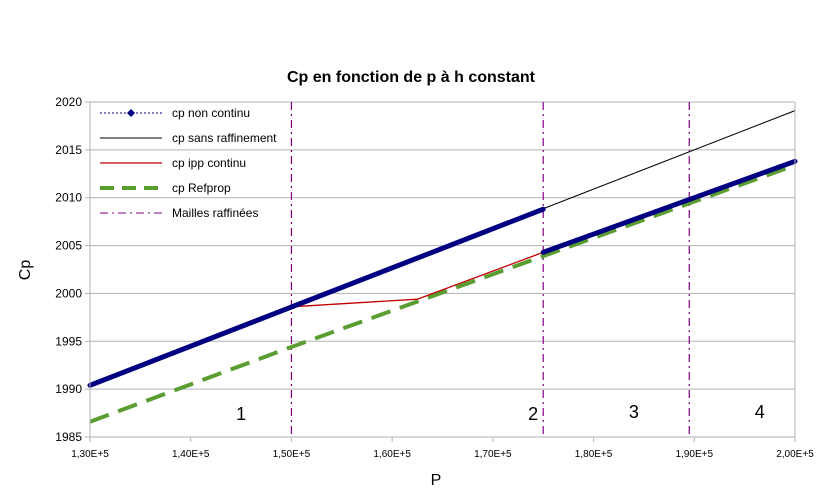 This screenshot has height=495, width=822. What do you see at coordinates (411, 77) in the screenshot?
I see `chart-title: Cp en fonction de p à h constant` at bounding box center [411, 77].